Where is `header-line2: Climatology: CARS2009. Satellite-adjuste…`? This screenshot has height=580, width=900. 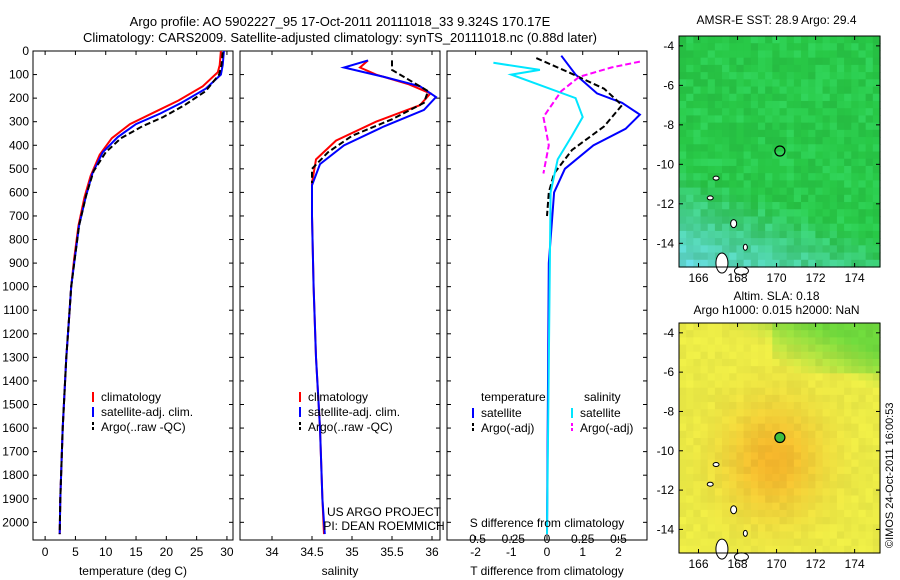 header-line2: Climatology: CARS2009. Satellite-adjuste… is located at coordinates (340, 37).